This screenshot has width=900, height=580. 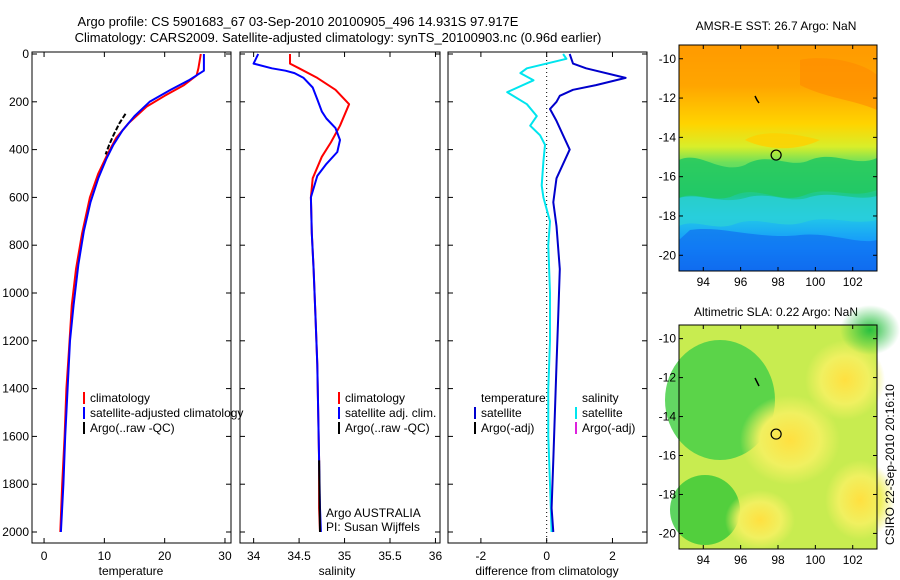 I want to click on g-sst-ticks-xtick-label: 98, so click(x=778, y=282).